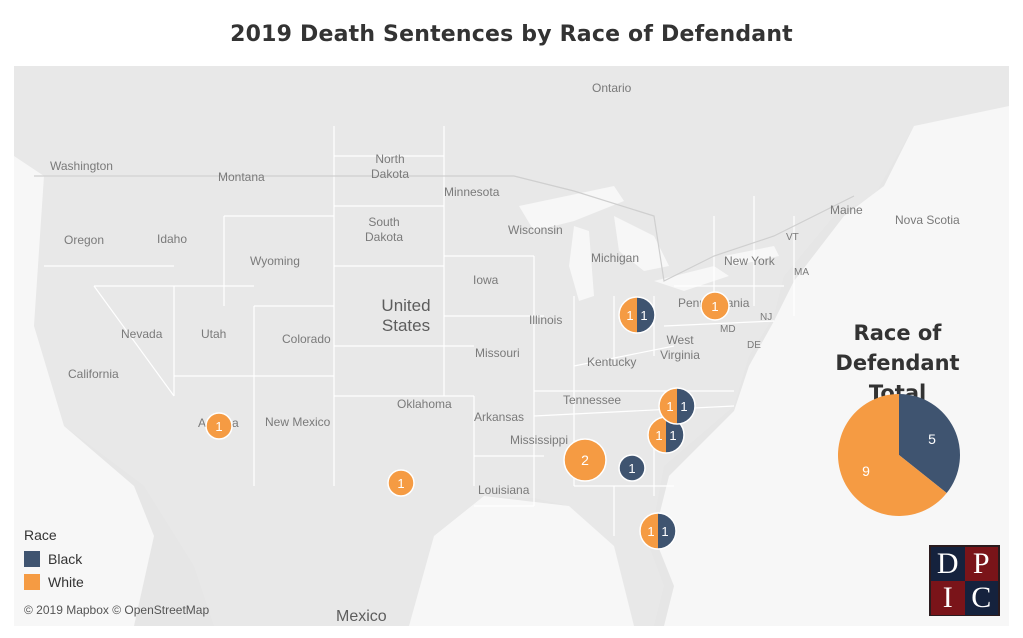 The image size is (1023, 638). I want to click on label-wyoming: Wyoming, so click(275, 261).